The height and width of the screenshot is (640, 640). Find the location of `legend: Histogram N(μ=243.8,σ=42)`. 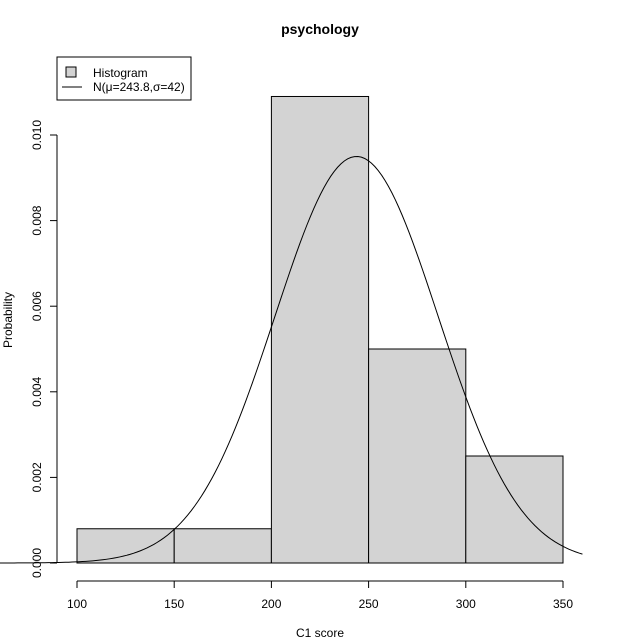

legend: Histogram N(μ=243.8,σ=42) is located at coordinates (124, 78).